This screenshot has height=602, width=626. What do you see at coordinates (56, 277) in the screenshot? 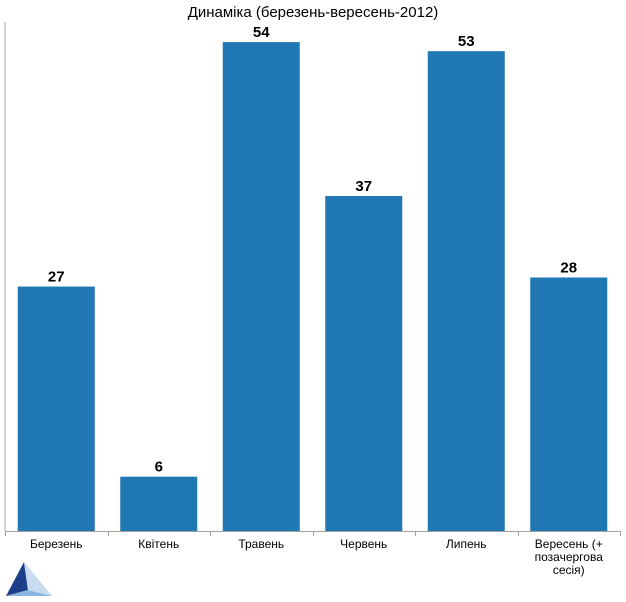
I see `data-label-1: 27` at bounding box center [56, 277].